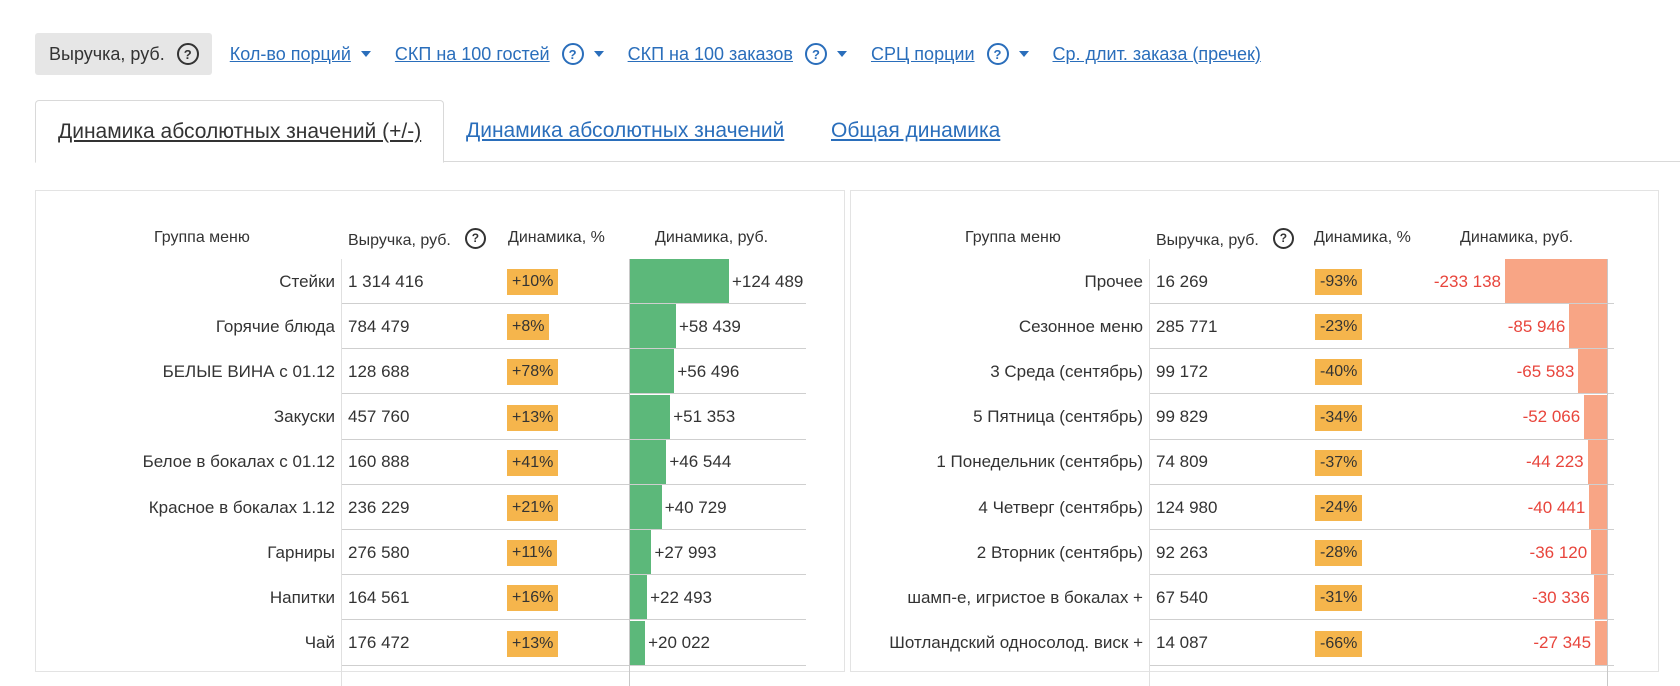 The width and height of the screenshot is (1680, 686). I want to click on tab-0: Динамика абсолютных значений (+/-), so click(240, 131).